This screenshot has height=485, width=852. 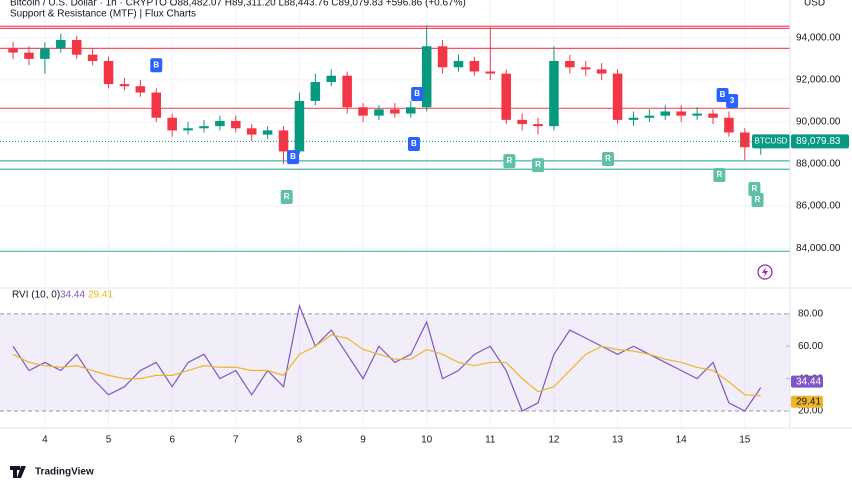 I want to click on legend-value: 29.41, so click(x=100, y=295).